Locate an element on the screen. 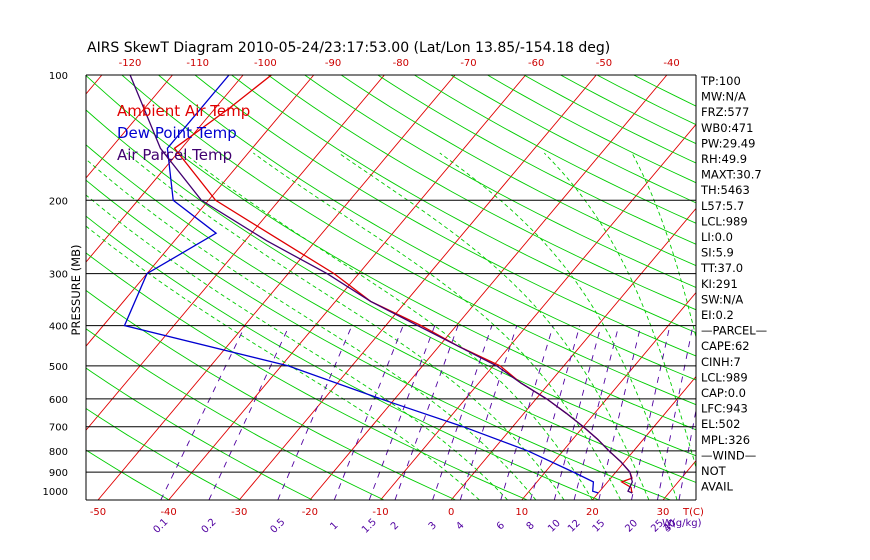  mixing-ratio-label: 15 is located at coordinates (599, 526).